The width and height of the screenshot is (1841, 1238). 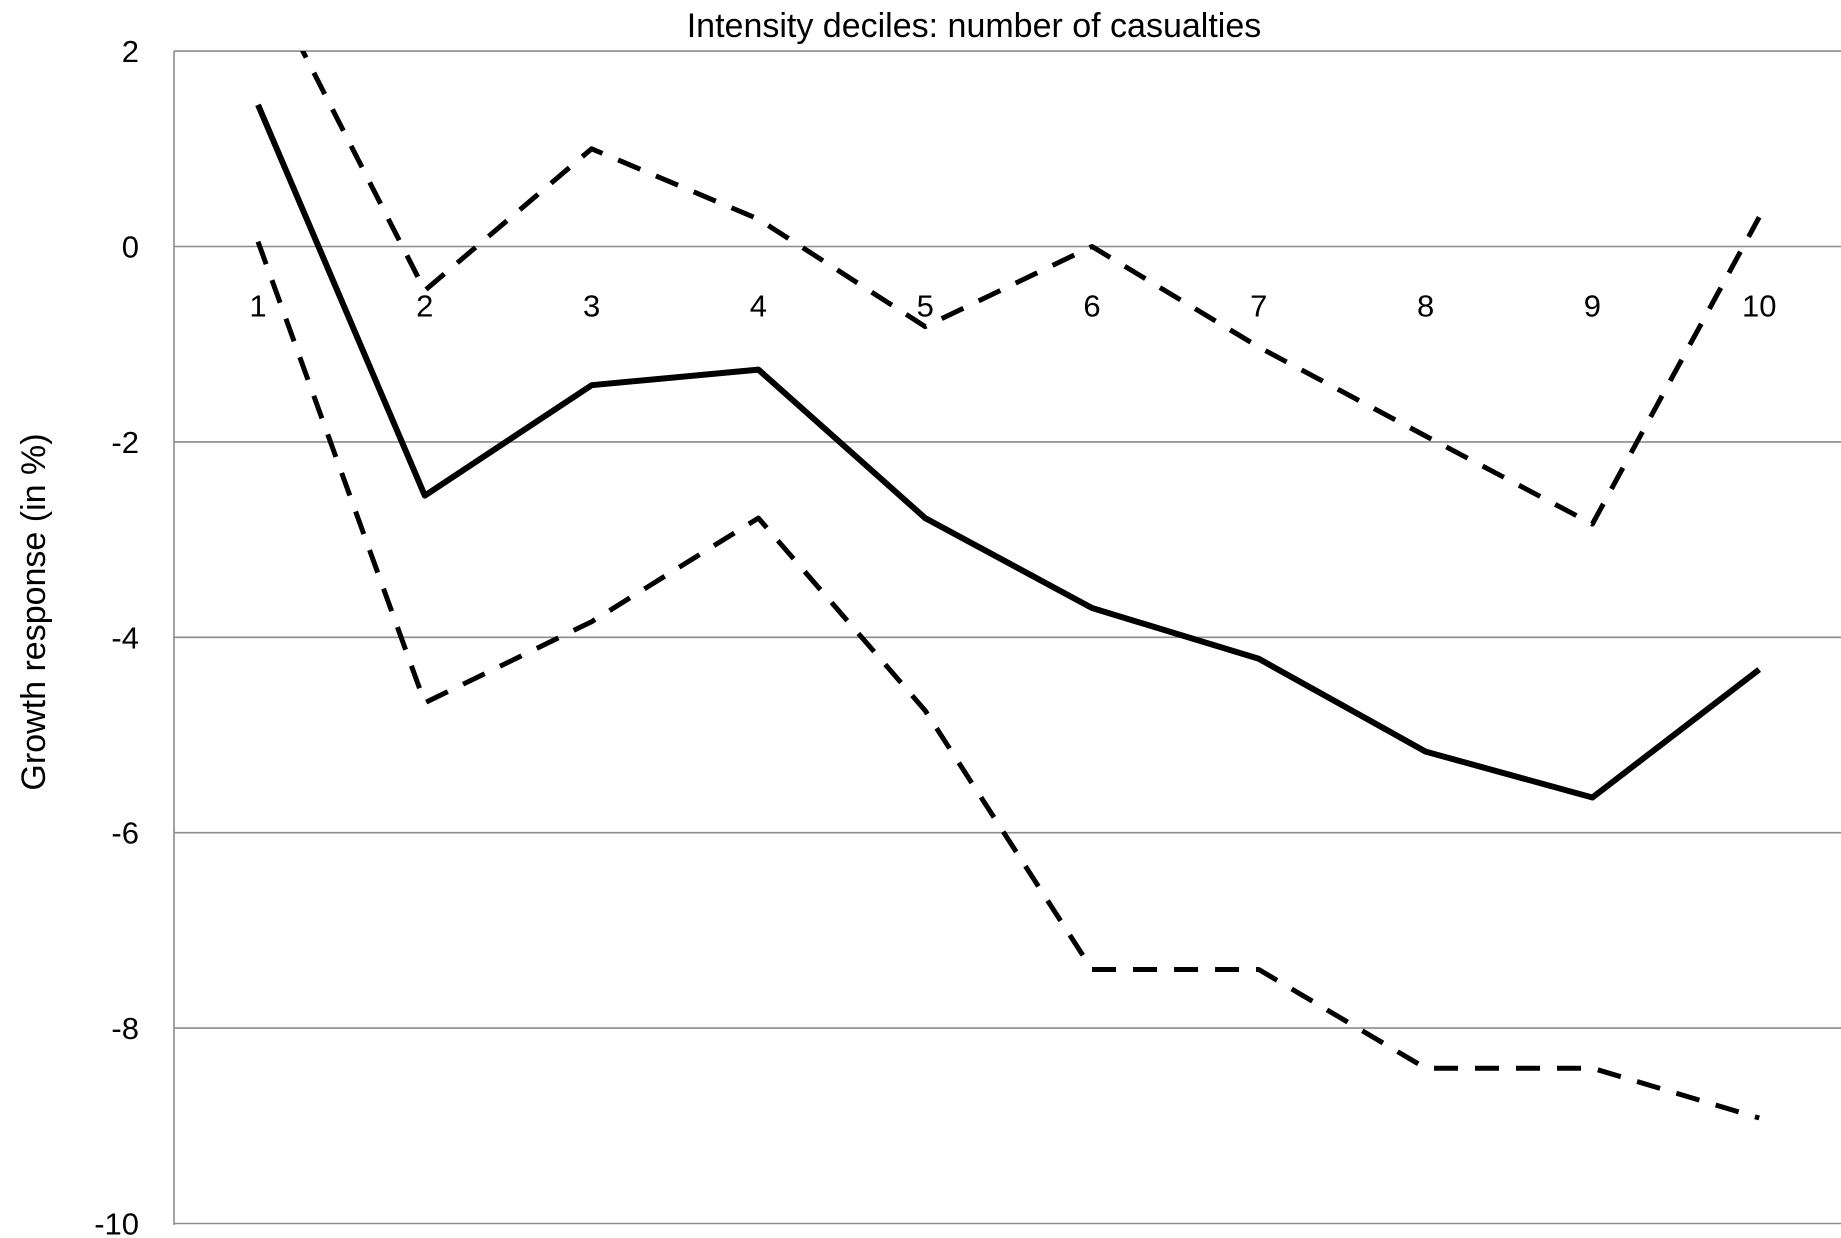 What do you see at coordinates (125, 1028) in the screenshot?
I see `y-tick-label: -8` at bounding box center [125, 1028].